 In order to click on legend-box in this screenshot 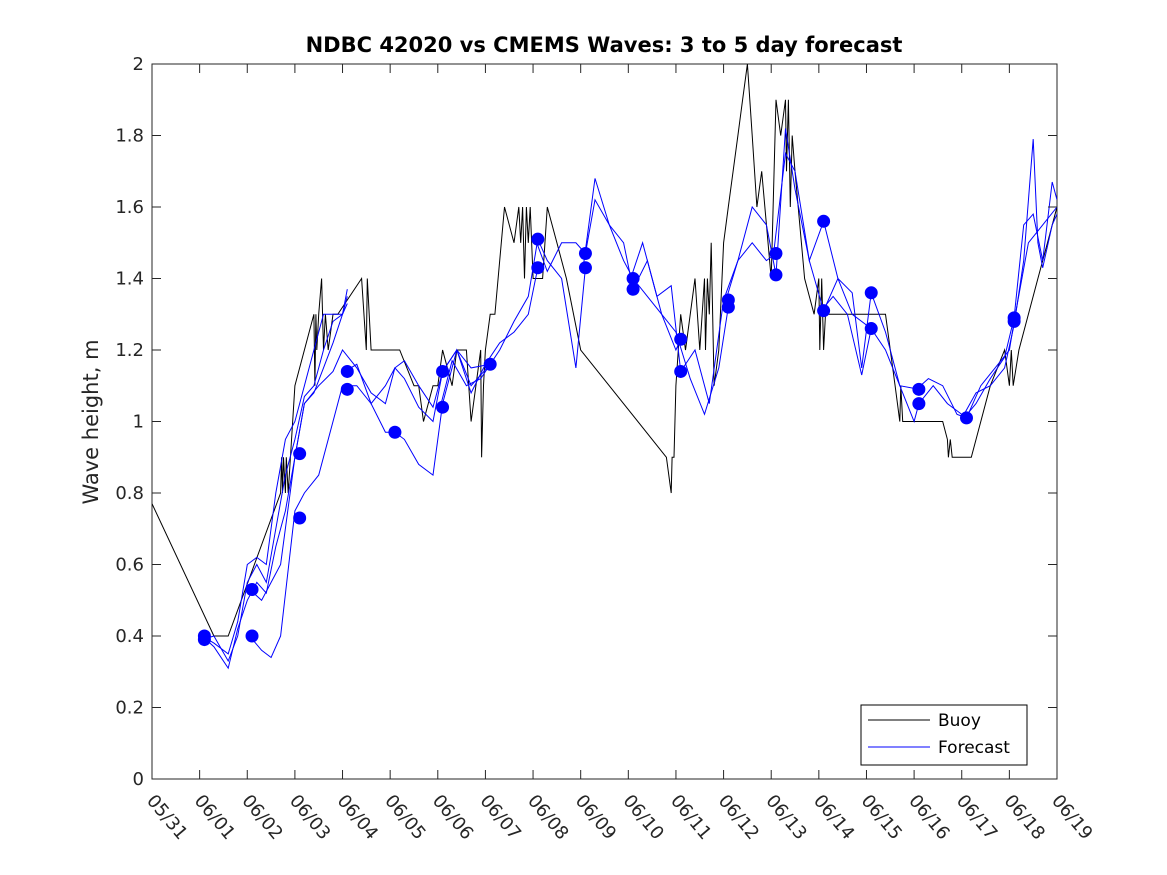, I will do `click(944, 735)`.